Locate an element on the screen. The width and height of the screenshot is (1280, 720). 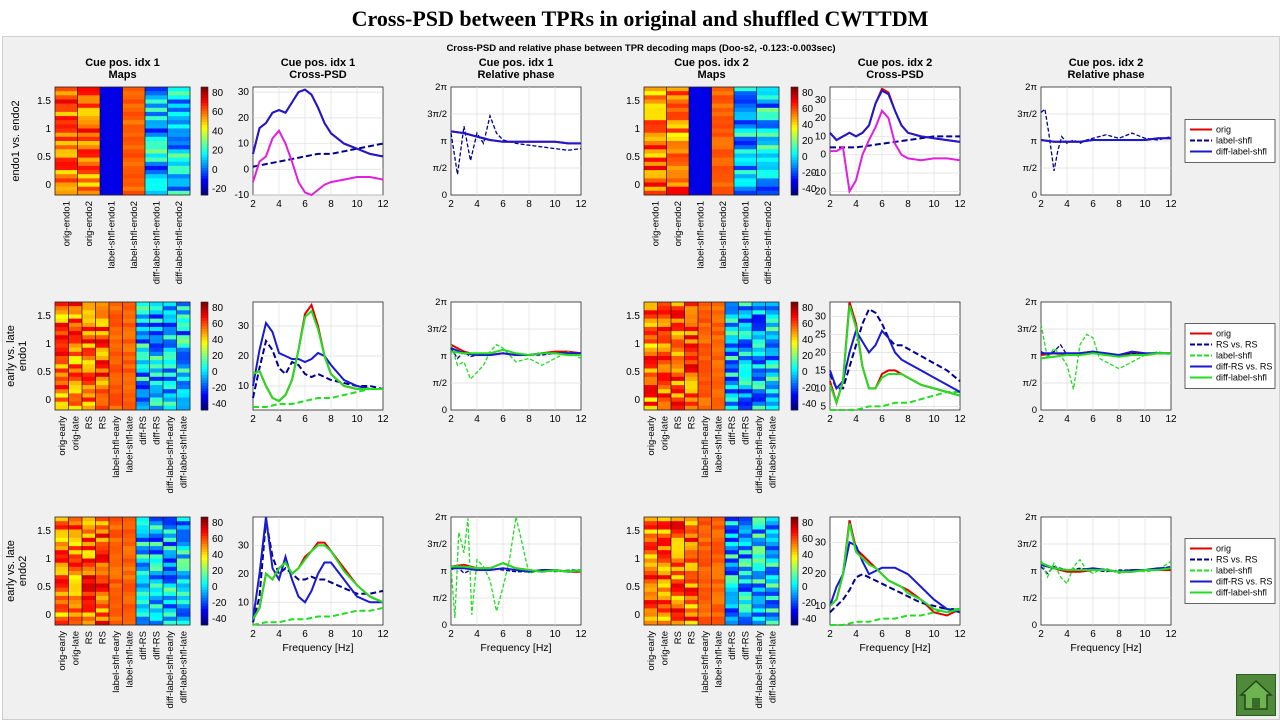
x-tick-label: 10 is located at coordinates (1145, 204).